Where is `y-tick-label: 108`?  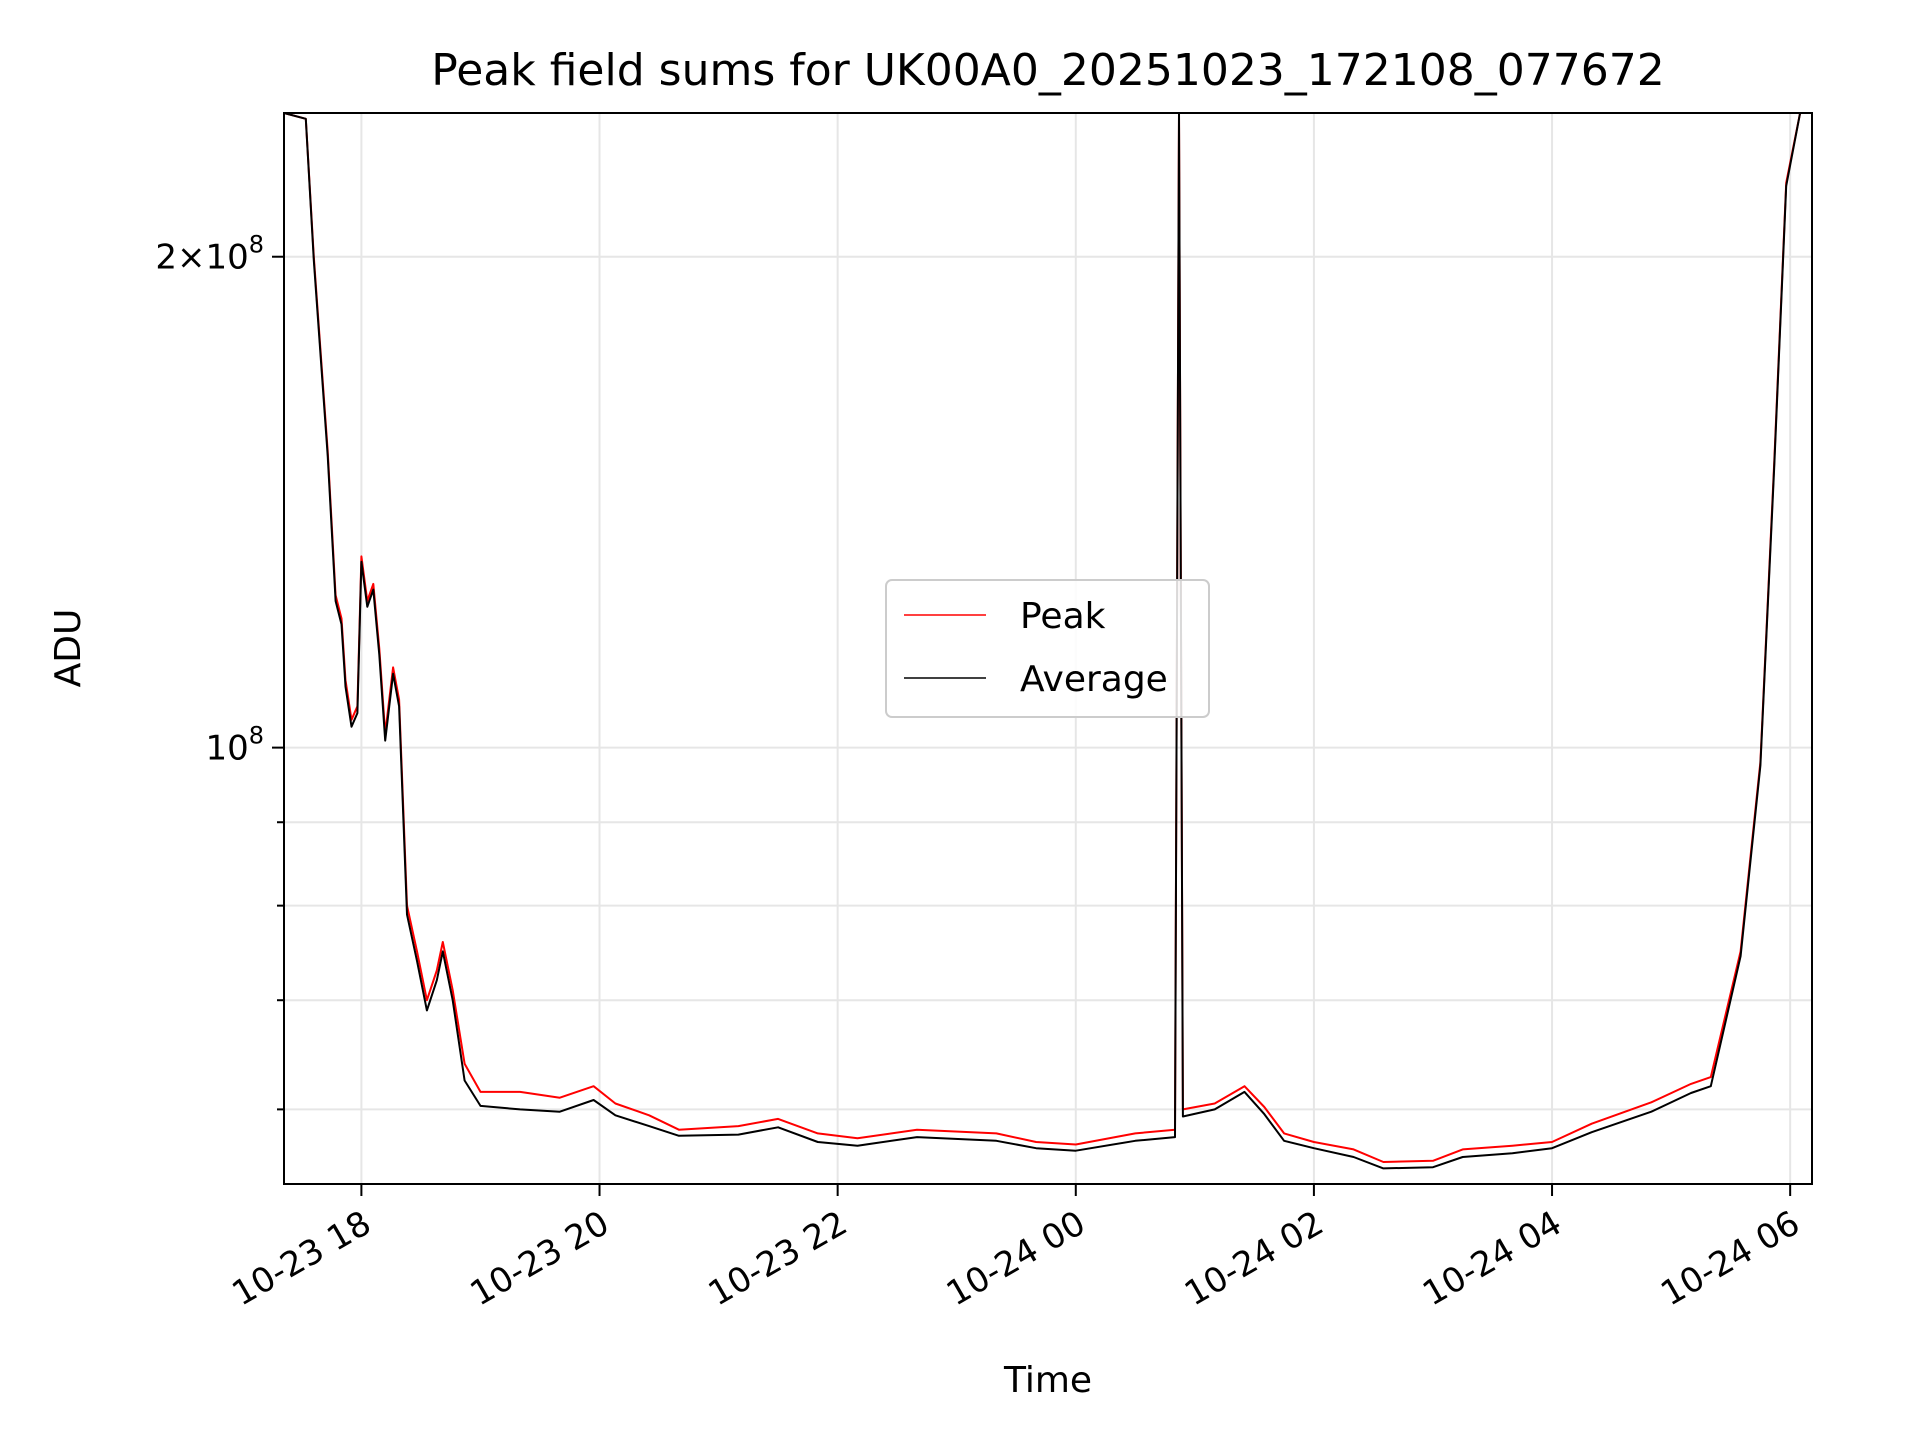
y-tick-label: 108 is located at coordinates (234, 745).